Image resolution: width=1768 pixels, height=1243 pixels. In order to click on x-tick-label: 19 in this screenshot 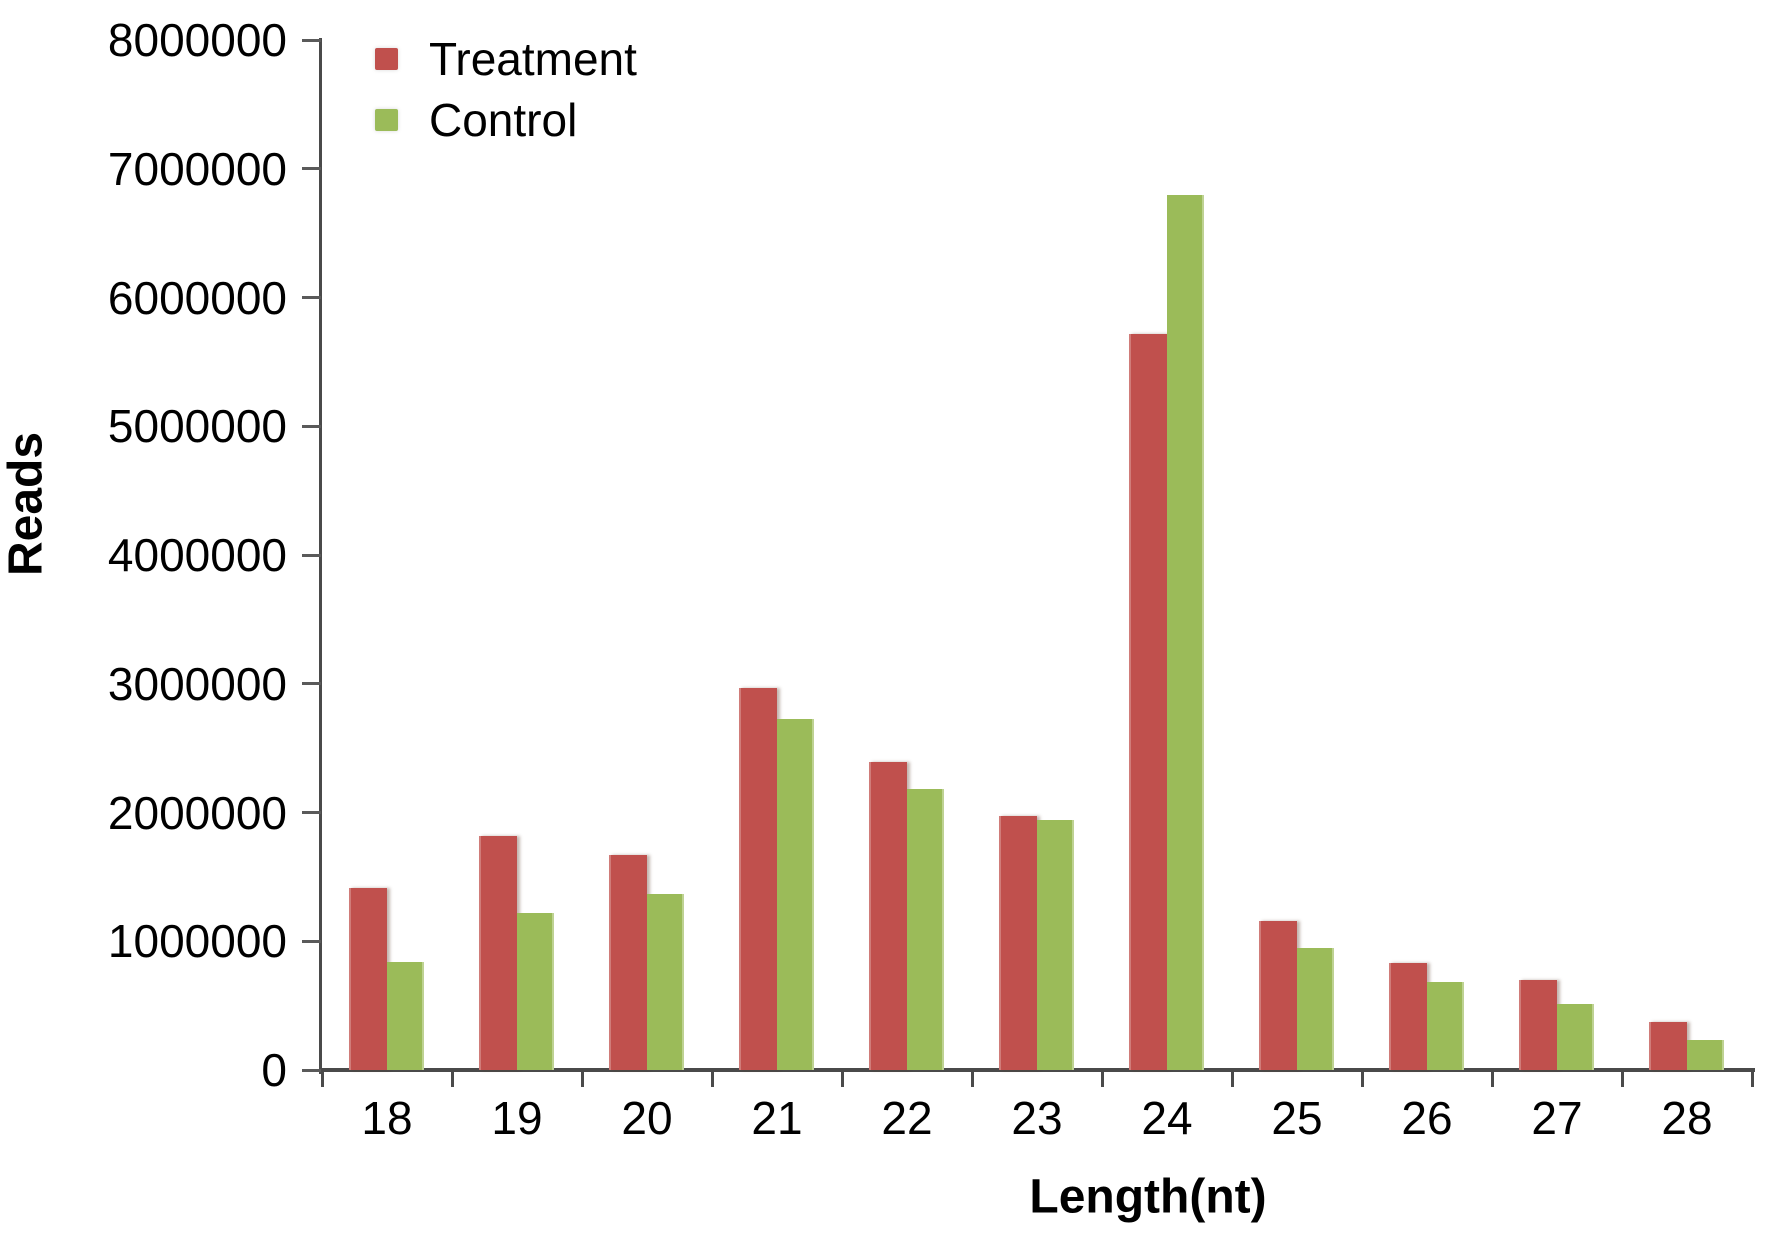, I will do `click(517, 1118)`.